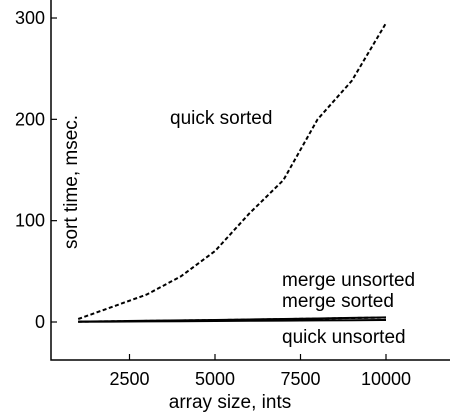  I want to click on series-label-merge-unsorted: merge unsorted, so click(348, 280).